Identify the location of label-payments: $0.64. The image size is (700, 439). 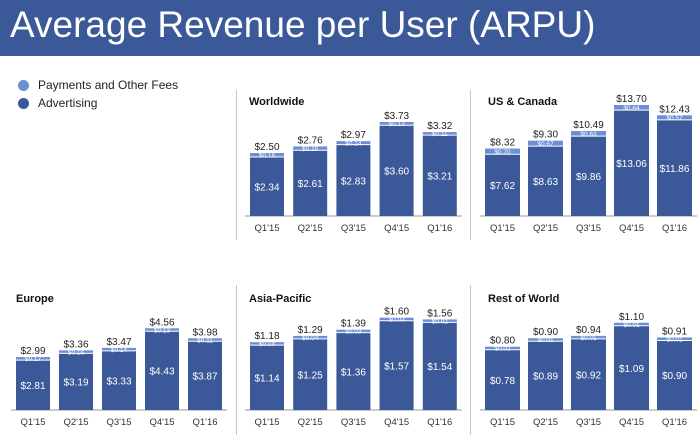
(631, 108).